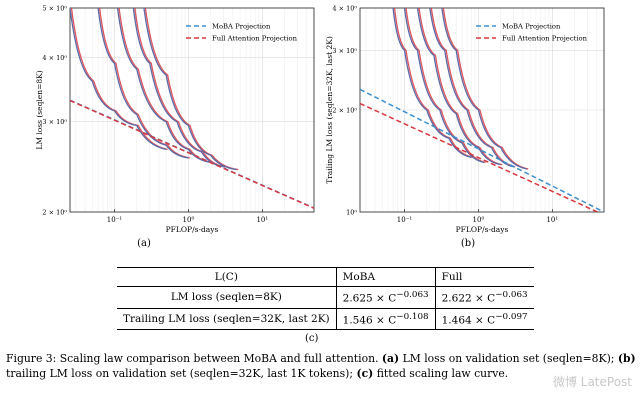  Describe the element at coordinates (452, 277) in the screenshot. I see `header-full: Full` at that location.